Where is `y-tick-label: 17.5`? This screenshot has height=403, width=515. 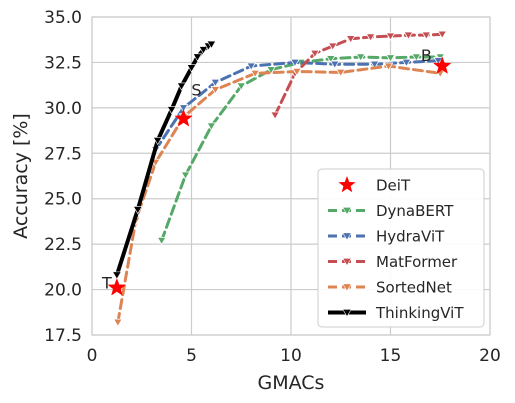
y-tick-label: 17.5 is located at coordinates (63, 336).